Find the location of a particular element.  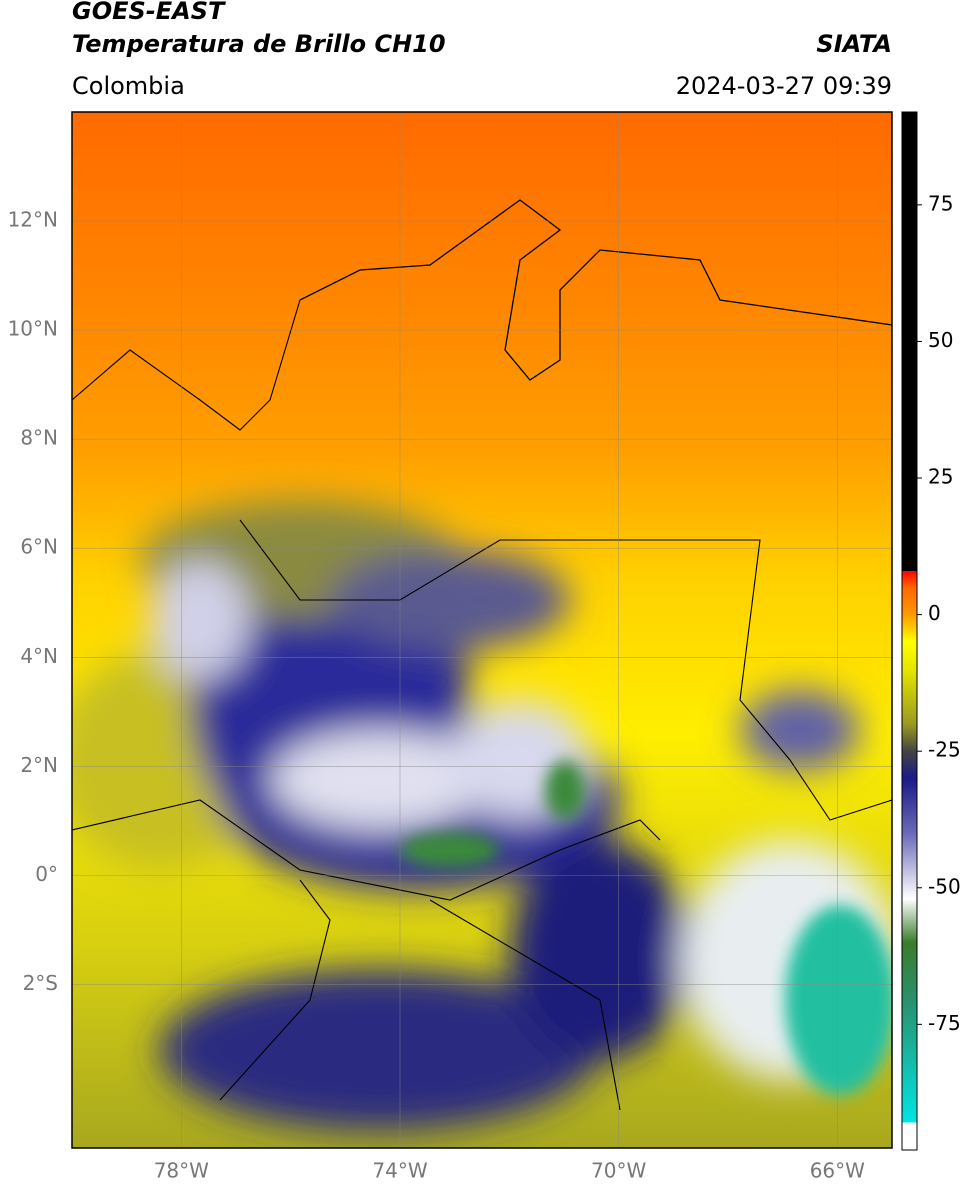

datetime: 2024-03-27 09:39 is located at coordinates (784, 86).